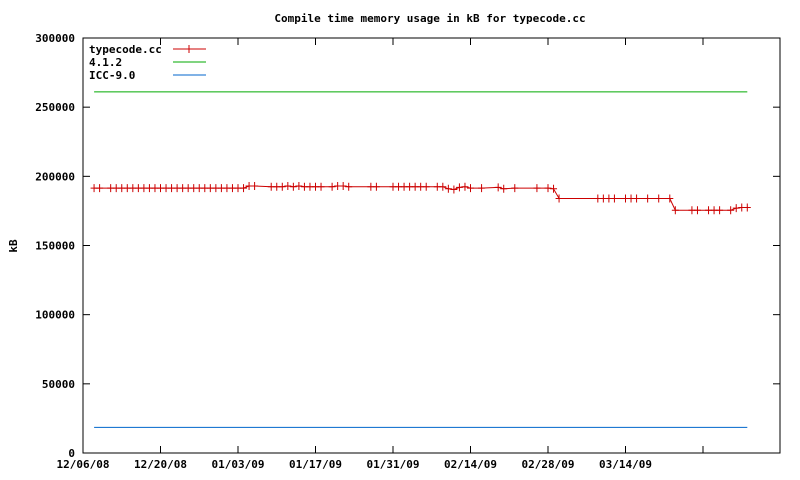  I want to click on x-tick-label: 01/17/09, so click(315, 464).